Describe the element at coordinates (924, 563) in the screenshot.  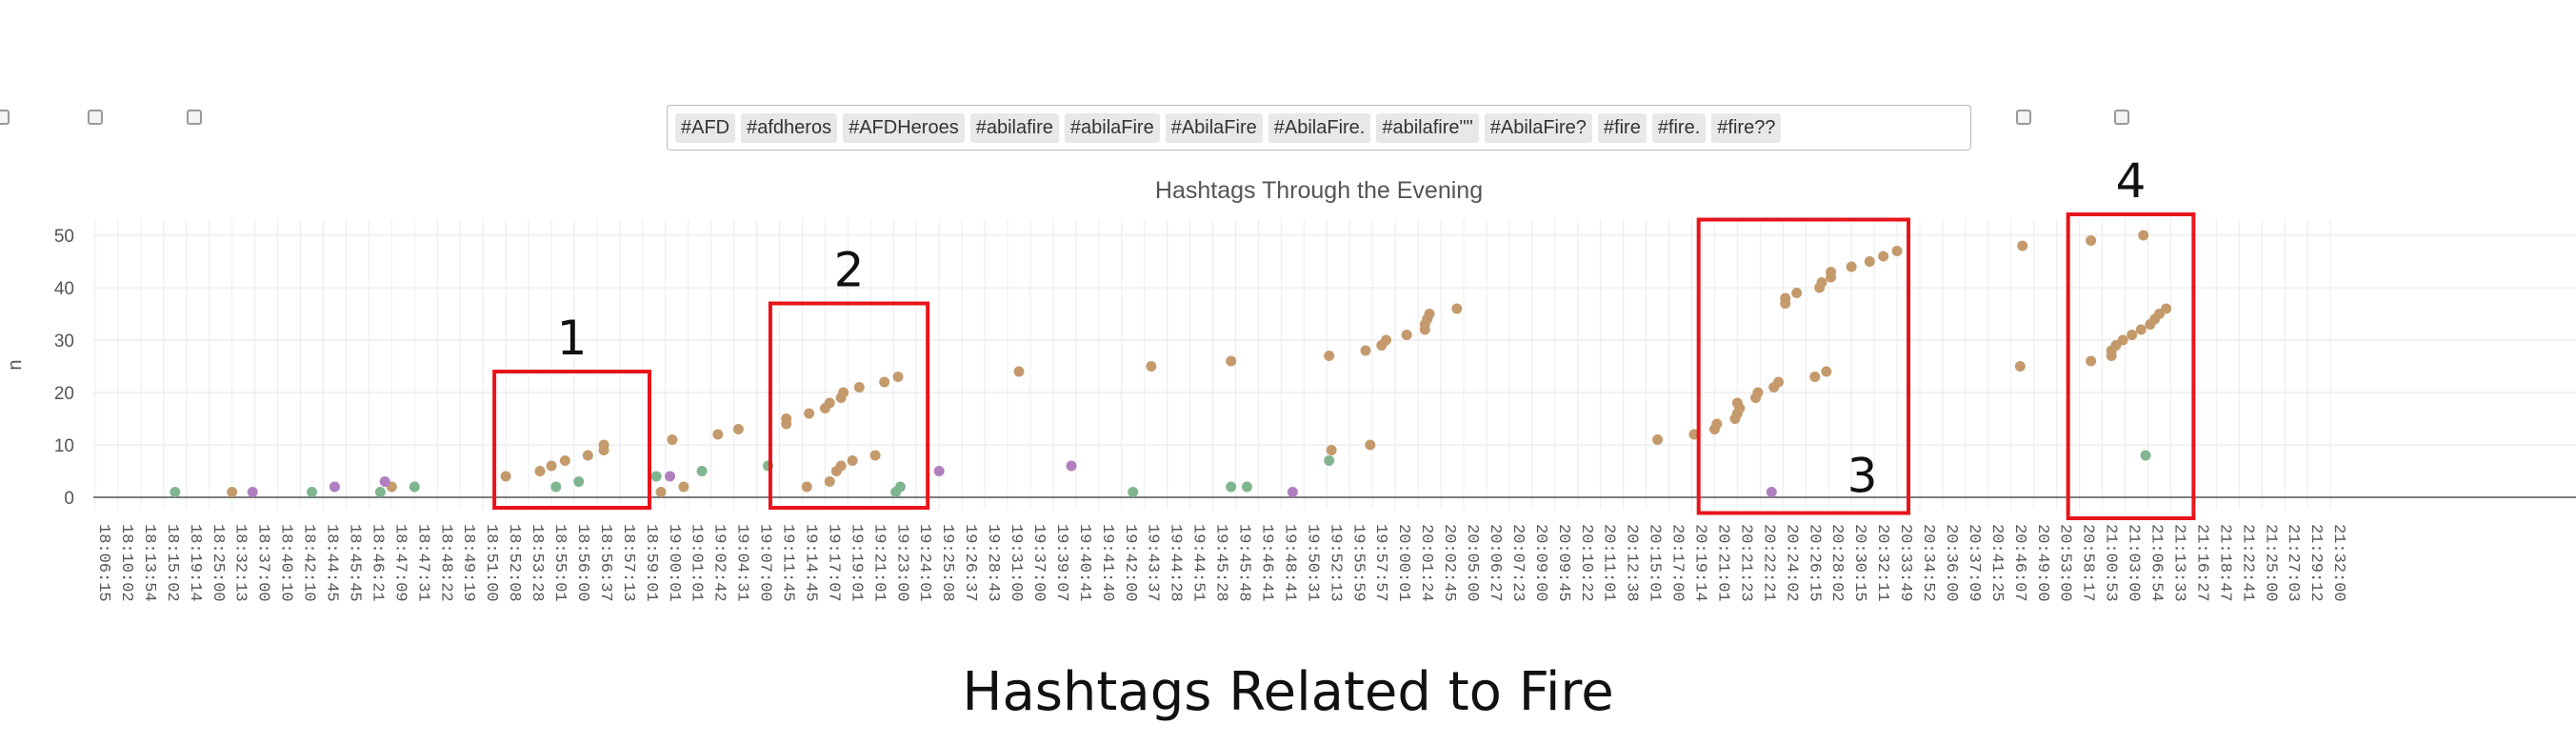
I see `x-tick-label: 19:24:01` at that location.